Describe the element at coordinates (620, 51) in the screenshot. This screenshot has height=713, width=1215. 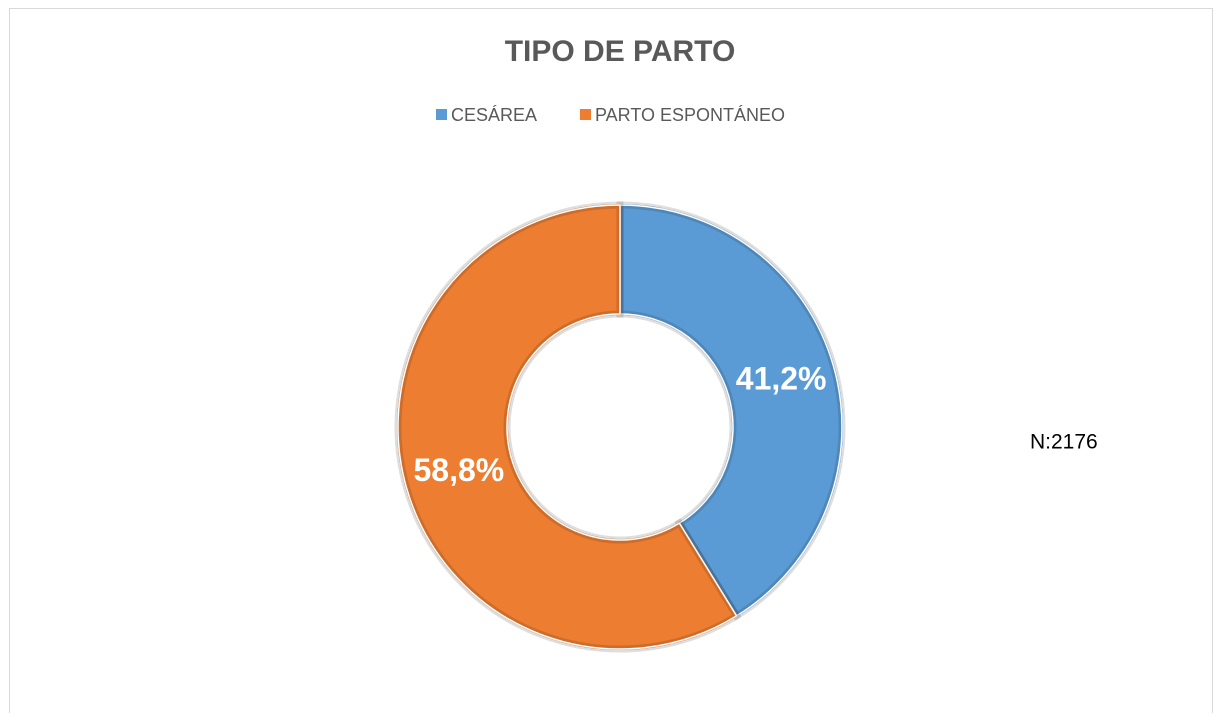
I see `chart-title: TIPO DE PARTO` at that location.